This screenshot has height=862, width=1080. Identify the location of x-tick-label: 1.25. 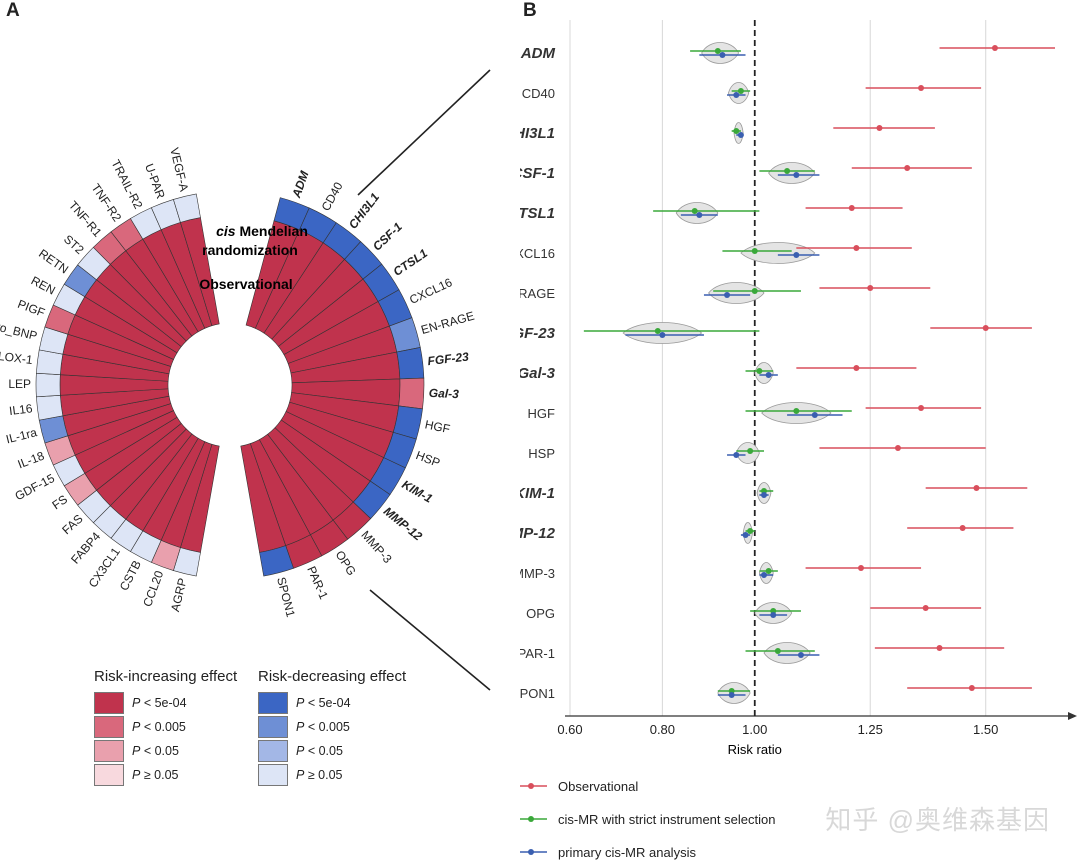
(870, 729).